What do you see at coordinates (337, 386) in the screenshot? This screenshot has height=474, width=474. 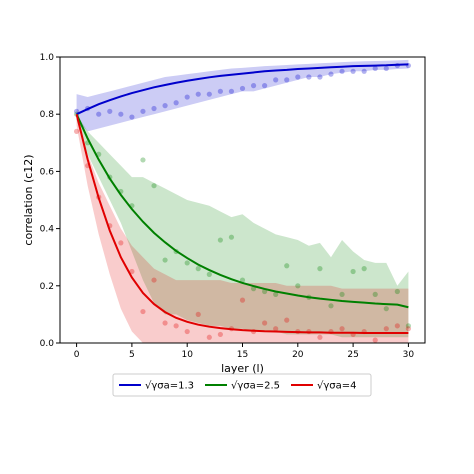 I see `legend-label-2: √γσa=4` at bounding box center [337, 386].